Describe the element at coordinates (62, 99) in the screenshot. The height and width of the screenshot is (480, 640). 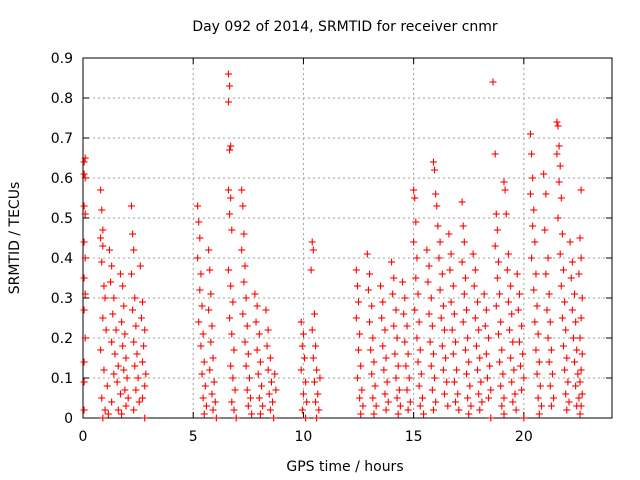
I see `y-tick-label: 0.8` at that location.